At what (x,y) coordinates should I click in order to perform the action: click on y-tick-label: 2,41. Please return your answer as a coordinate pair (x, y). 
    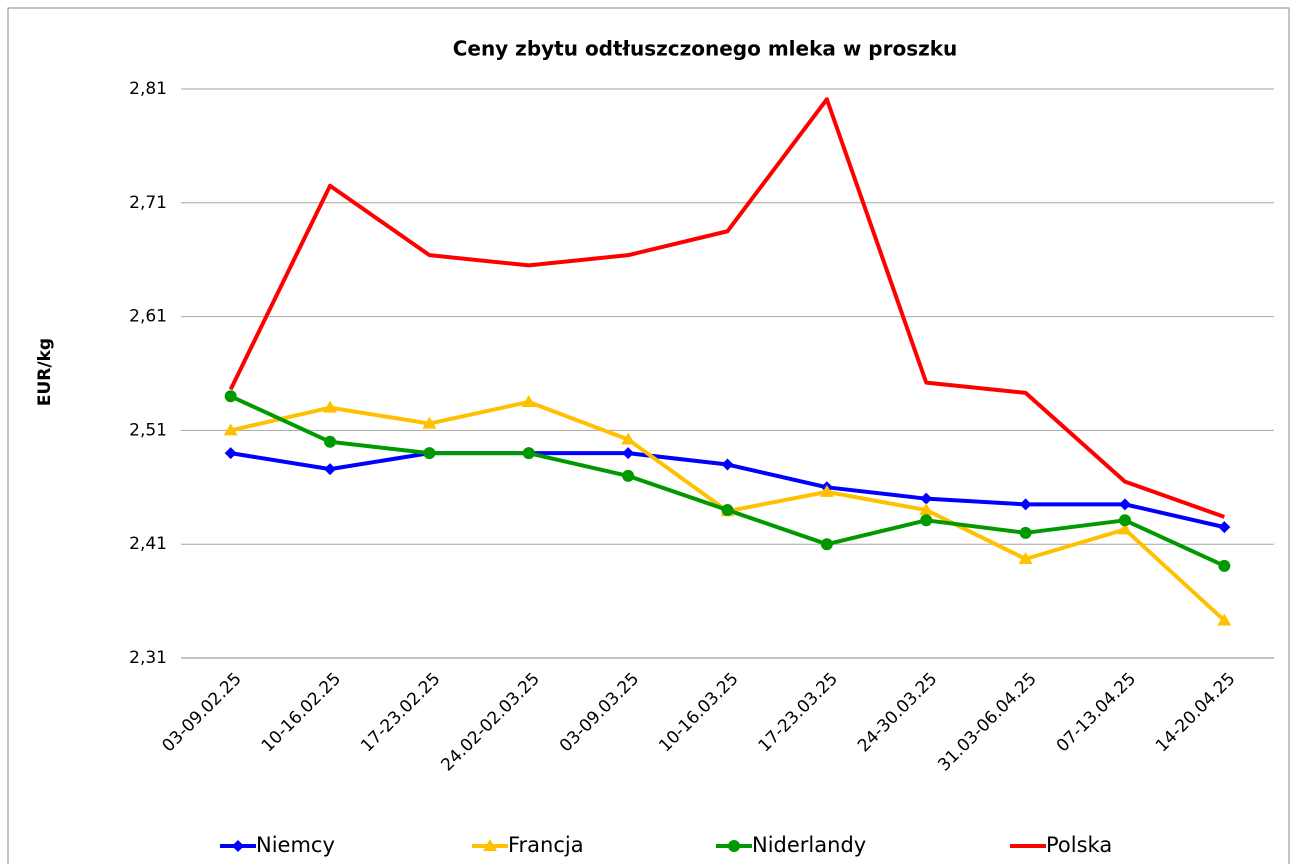
    Looking at the image, I should click on (148, 544).